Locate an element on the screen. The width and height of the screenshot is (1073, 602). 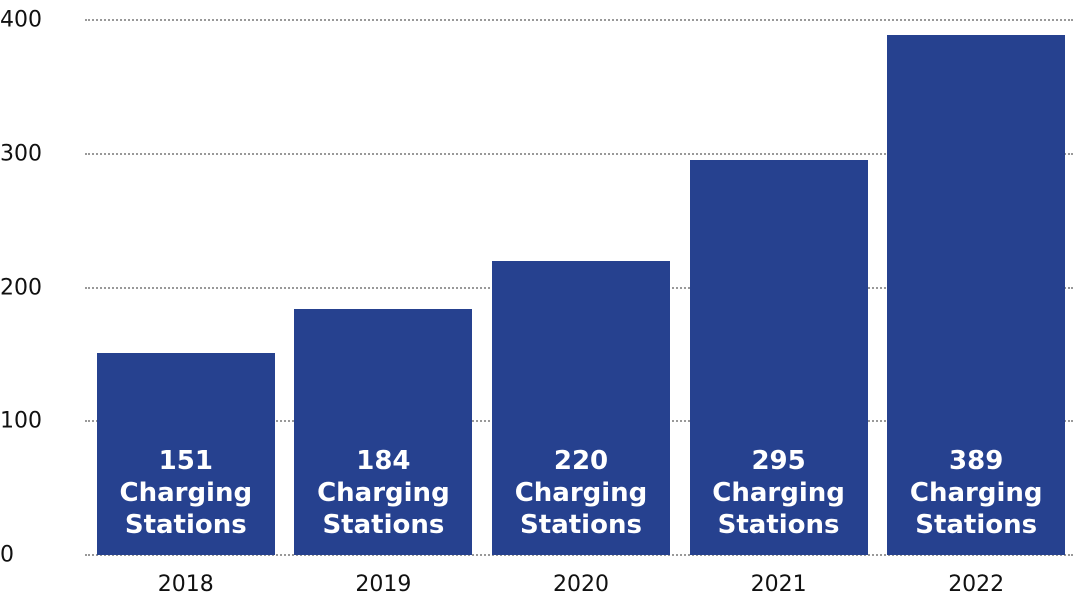
x-tick-label: 2019 is located at coordinates (383, 584).